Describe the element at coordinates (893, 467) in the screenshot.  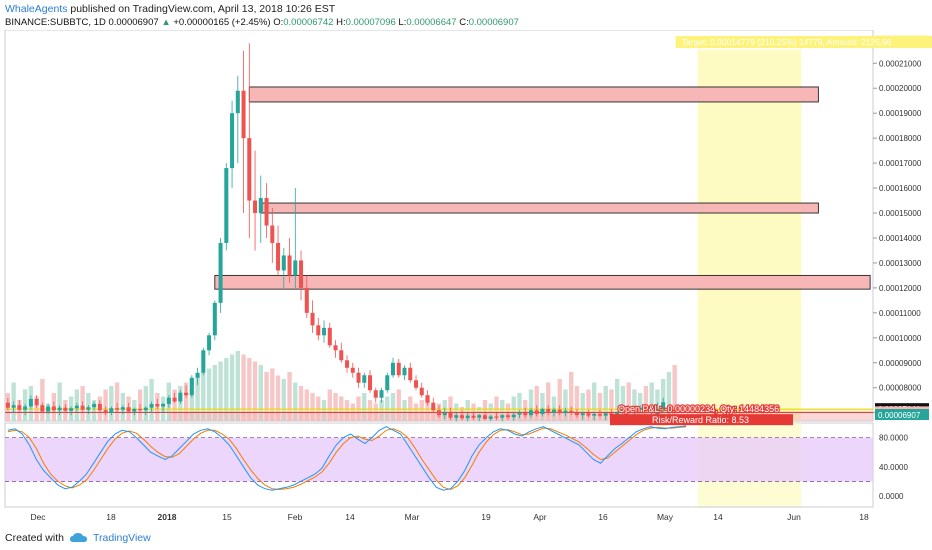
I see `stoch-tick-label: 40.0000` at that location.